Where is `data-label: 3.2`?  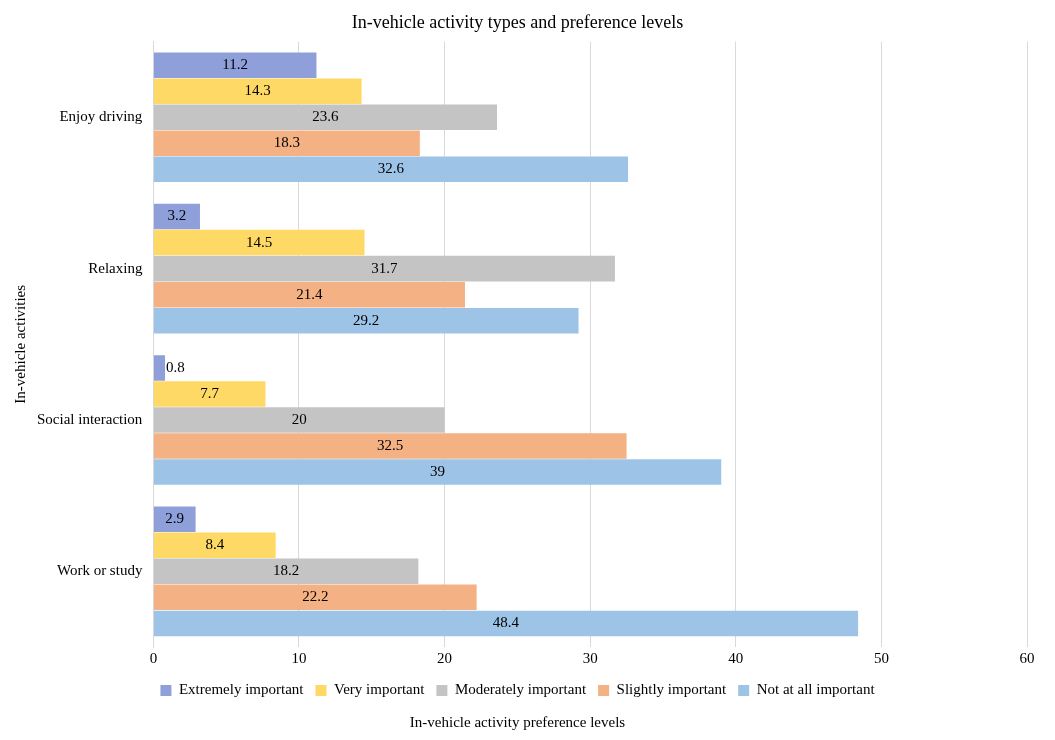
data-label: 3.2 is located at coordinates (177, 215).